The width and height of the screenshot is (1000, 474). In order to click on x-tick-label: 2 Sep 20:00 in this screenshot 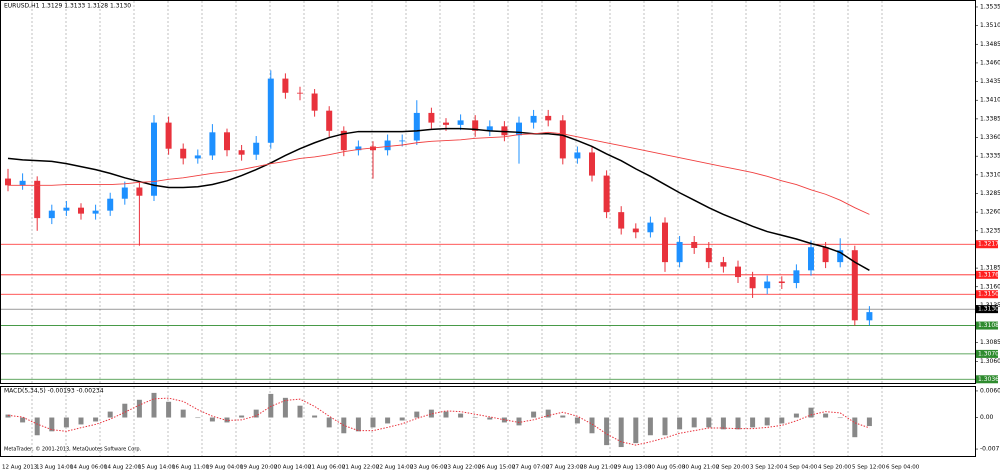, I will do `click(733, 468)`.